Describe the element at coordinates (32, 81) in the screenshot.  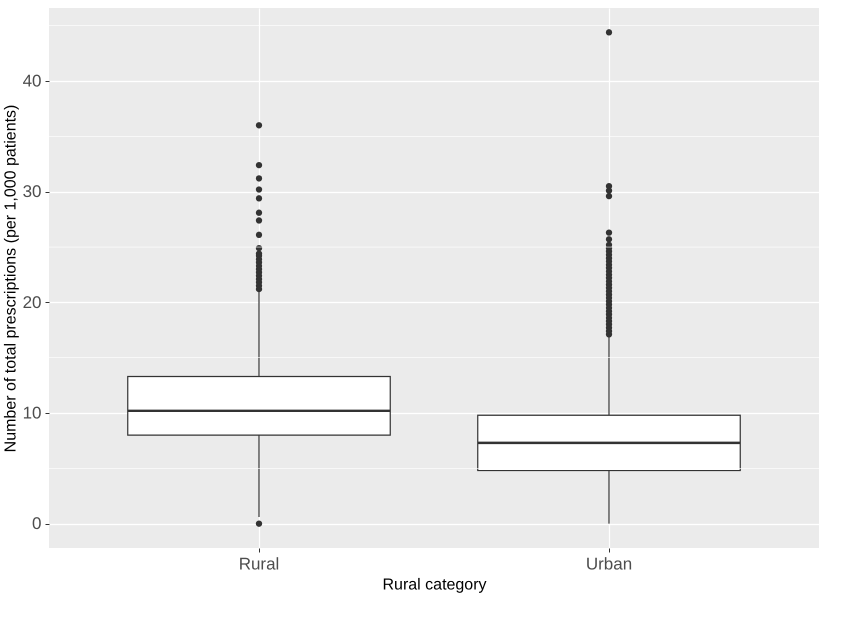
I see `y-tick-label: 40` at that location.